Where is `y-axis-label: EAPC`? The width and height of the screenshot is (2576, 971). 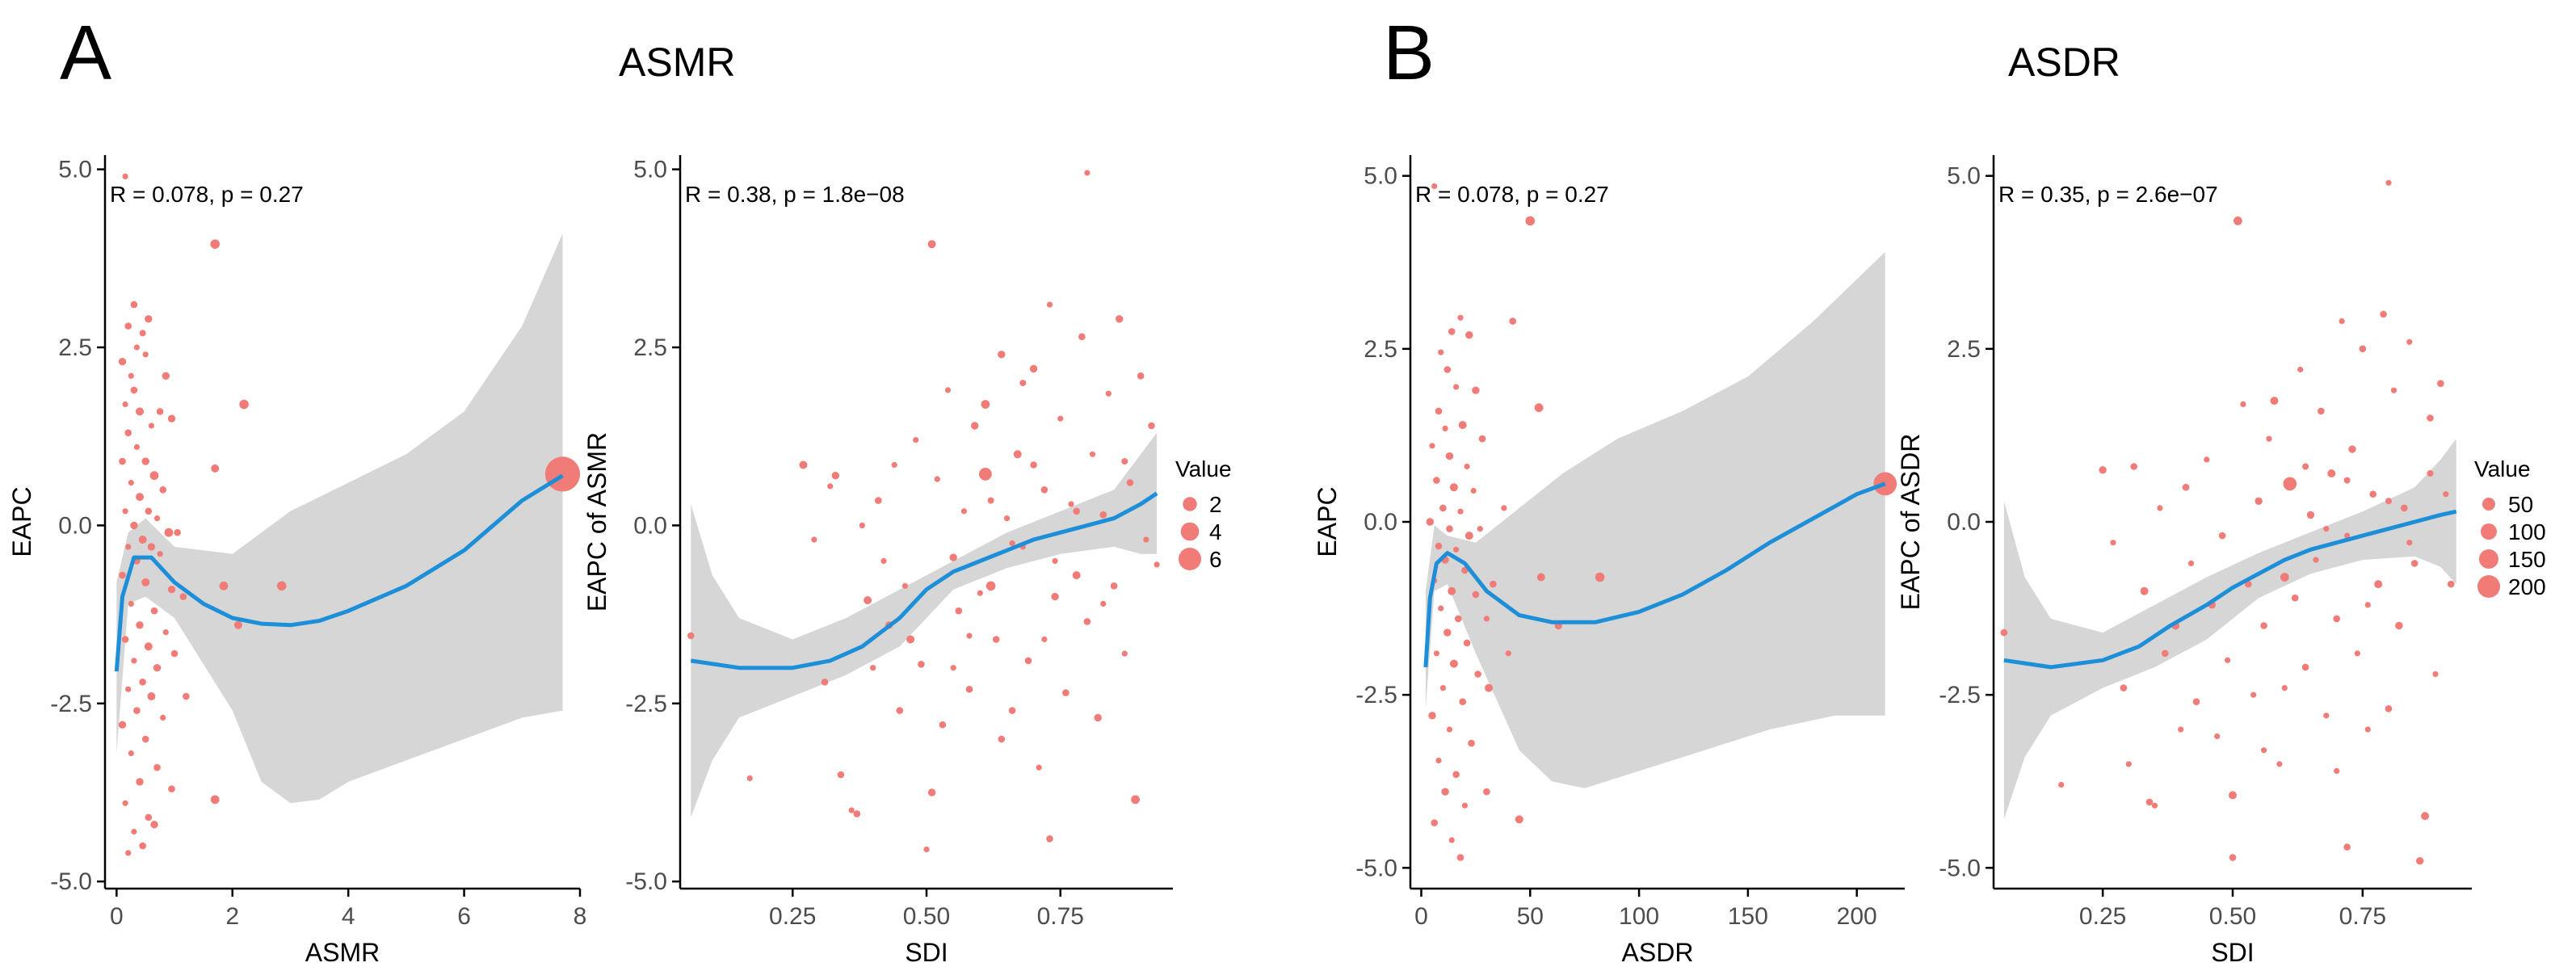 y-axis-label: EAPC is located at coordinates (1327, 521).